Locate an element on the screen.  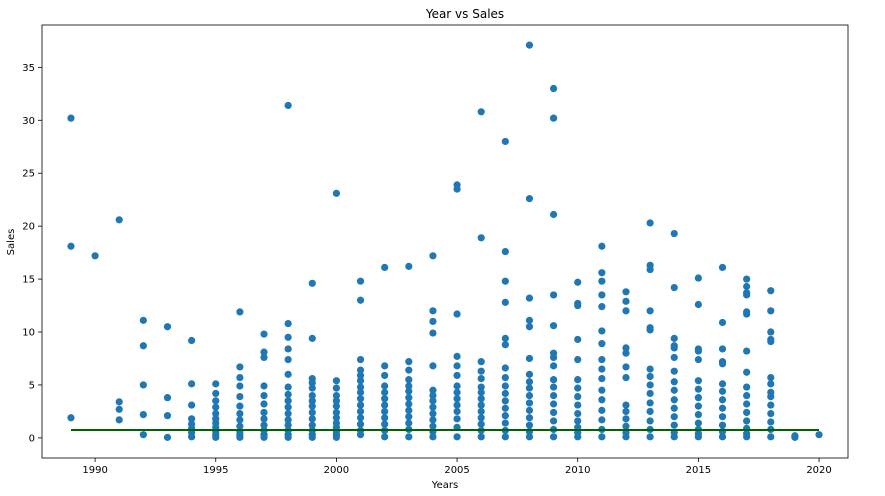
y-tick-label: 25 is located at coordinates (28, 174).